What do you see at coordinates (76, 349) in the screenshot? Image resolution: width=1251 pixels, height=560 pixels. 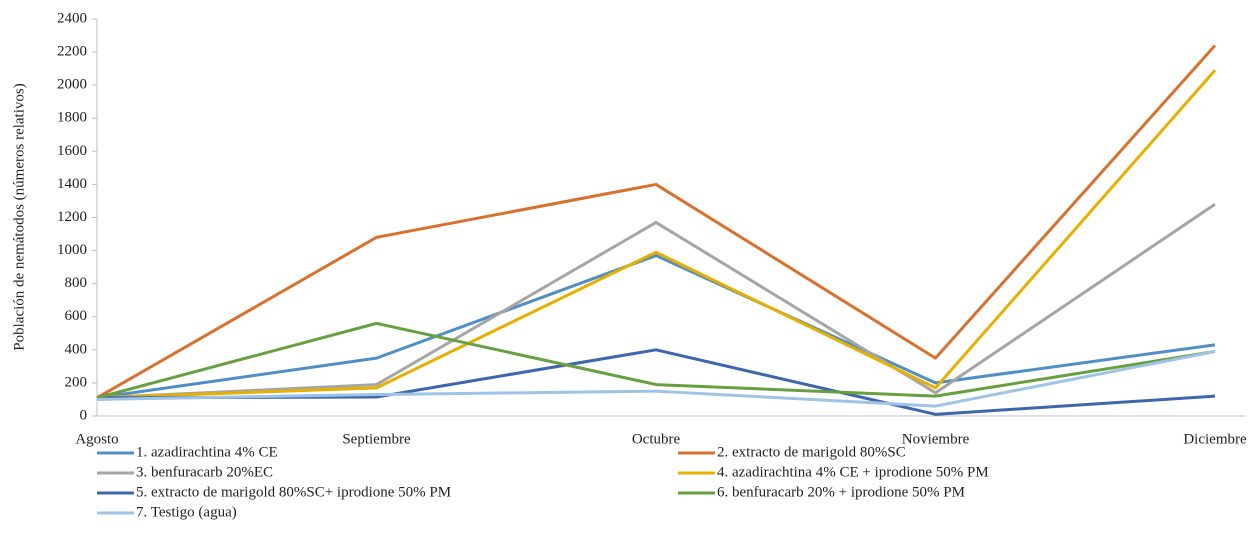 I see `y-tick-label: 400` at bounding box center [76, 349].